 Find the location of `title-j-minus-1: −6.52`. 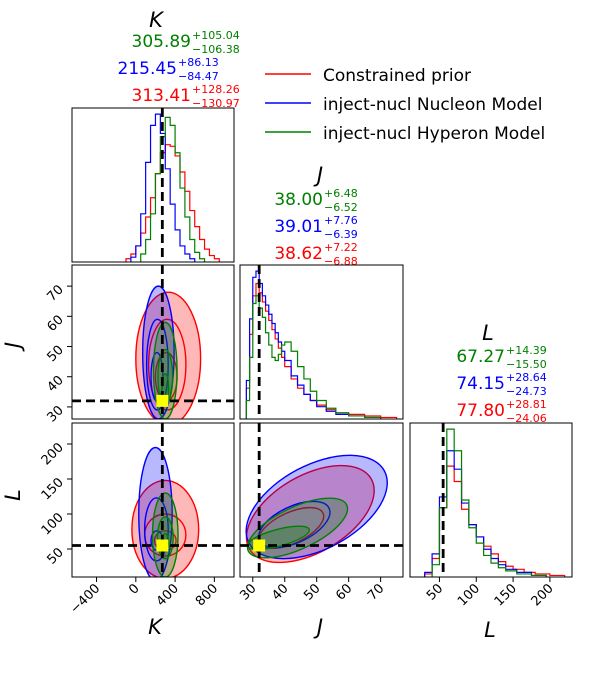

title-j-minus-1: −6.52 is located at coordinates (341, 207).